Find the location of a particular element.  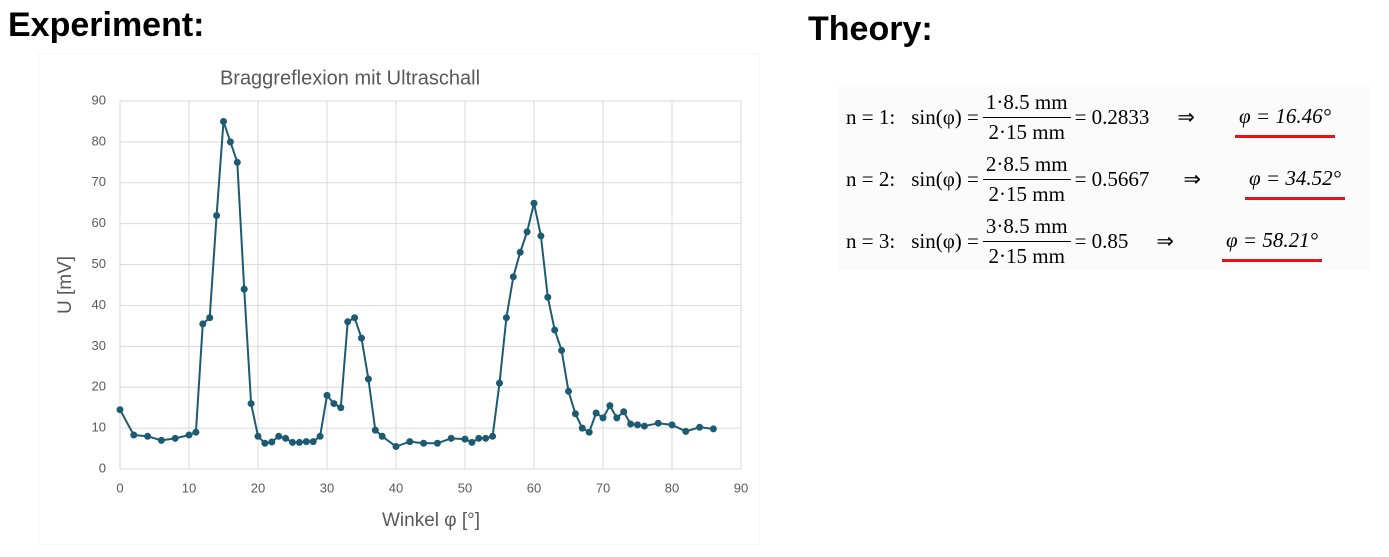

y-tick-label: 60 is located at coordinates (99, 222).